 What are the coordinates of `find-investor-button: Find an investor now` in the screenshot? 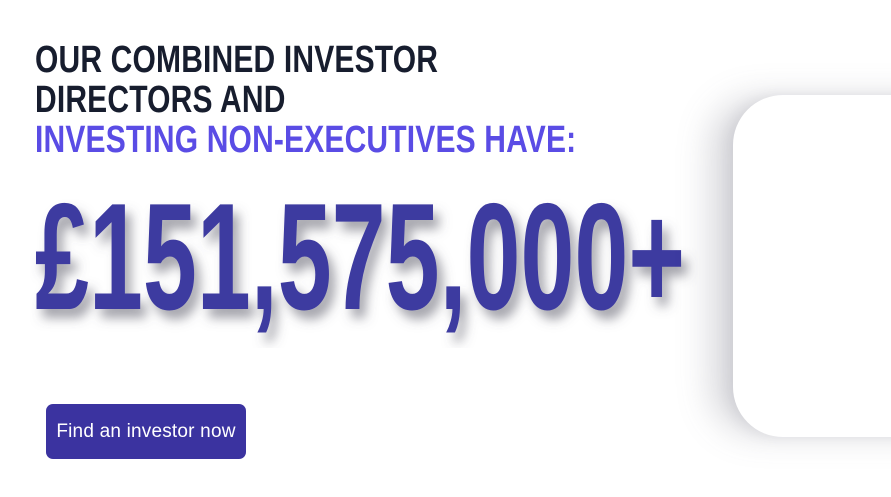 It's located at (146, 431).